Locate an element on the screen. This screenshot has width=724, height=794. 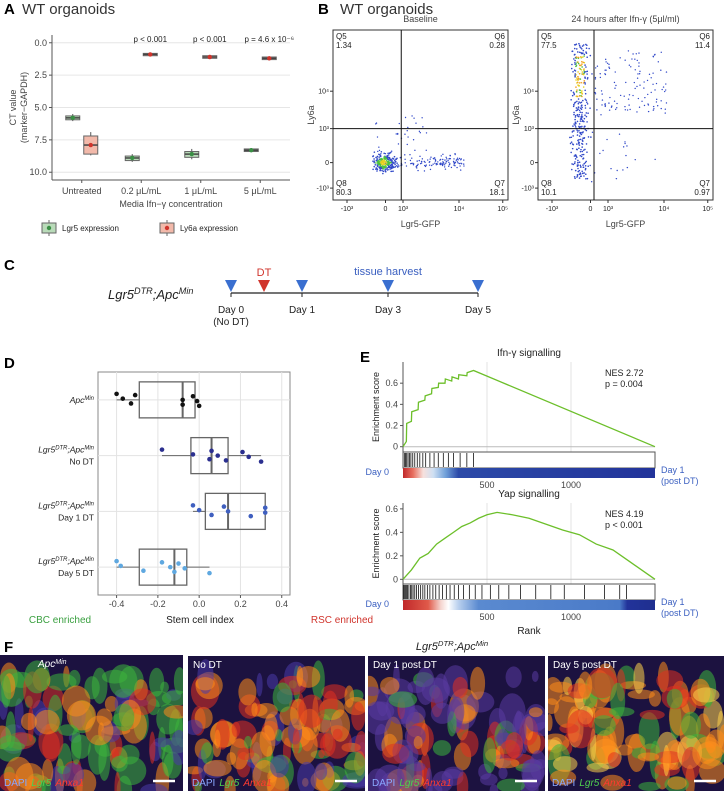
panel-title: WT organoids is located at coordinates (386, 9).